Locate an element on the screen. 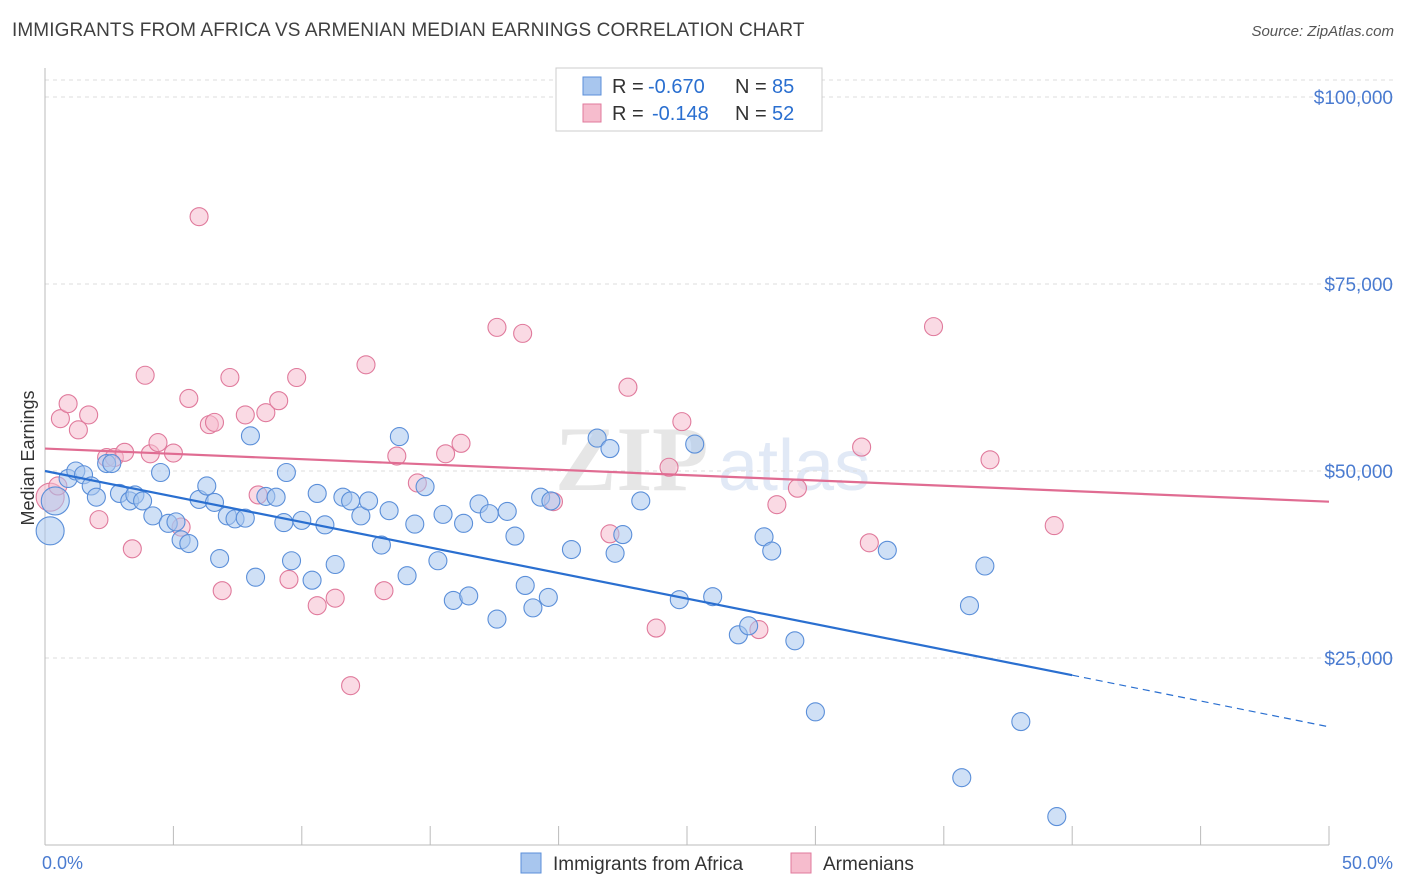 This screenshot has width=1406, height=892. africa-r-label: R = is located at coordinates (628, 87).